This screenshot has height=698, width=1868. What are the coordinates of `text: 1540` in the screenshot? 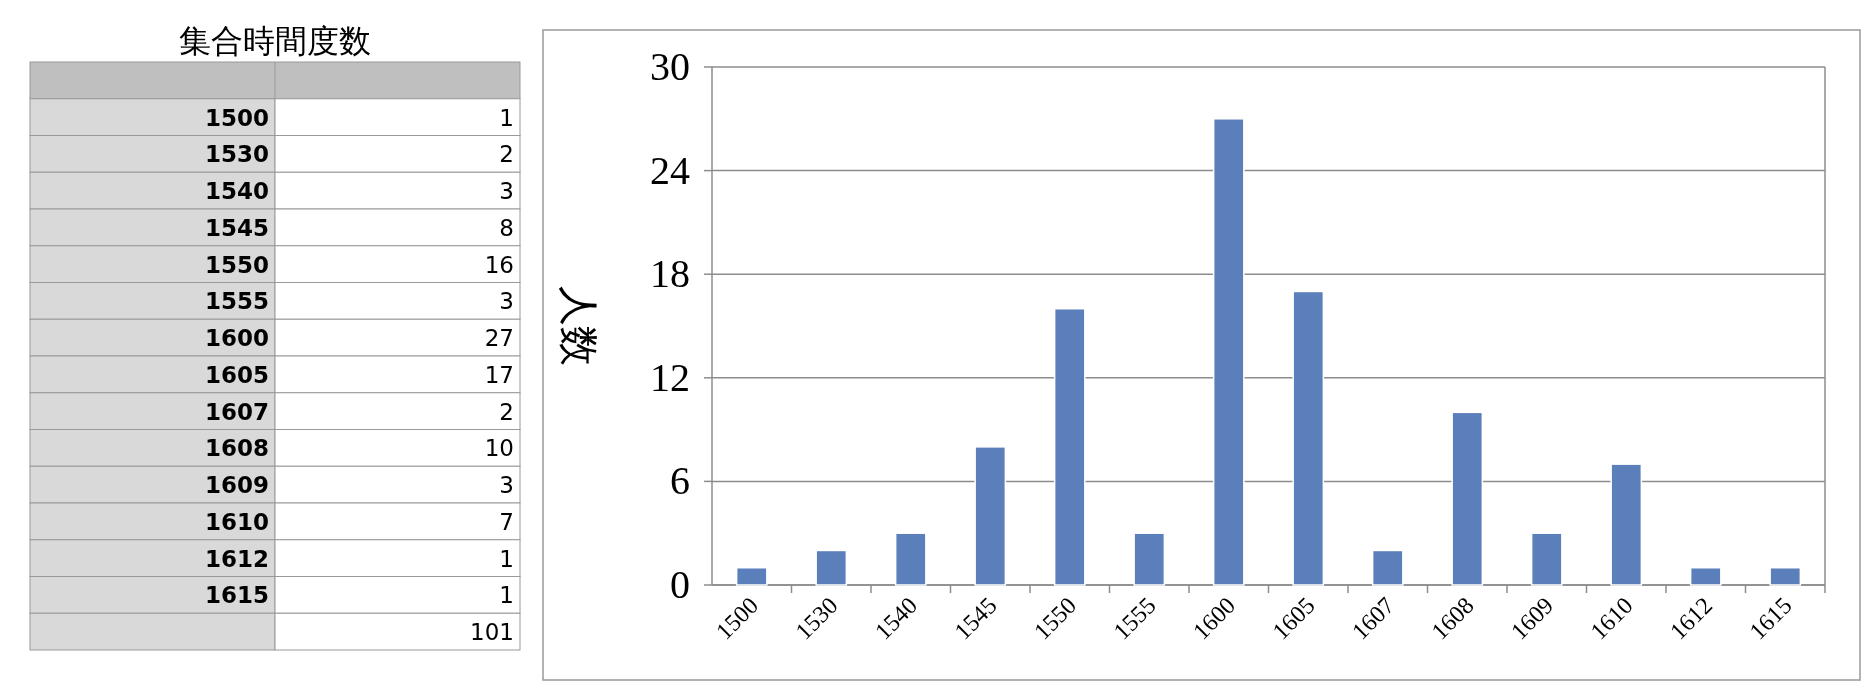 It's located at (236, 191).